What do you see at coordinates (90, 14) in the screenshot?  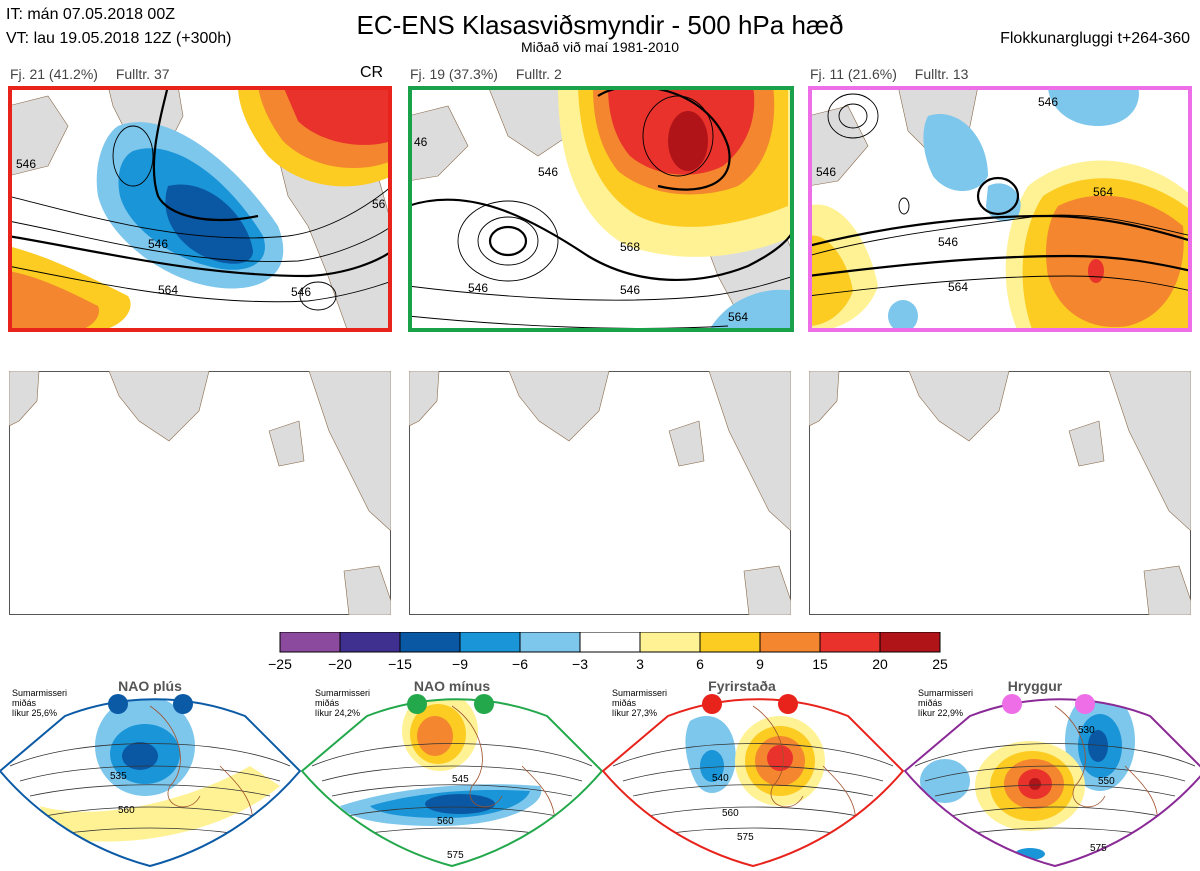 I see `initial-time-label: IT: mán 07.05.2018 00Z` at bounding box center [90, 14].